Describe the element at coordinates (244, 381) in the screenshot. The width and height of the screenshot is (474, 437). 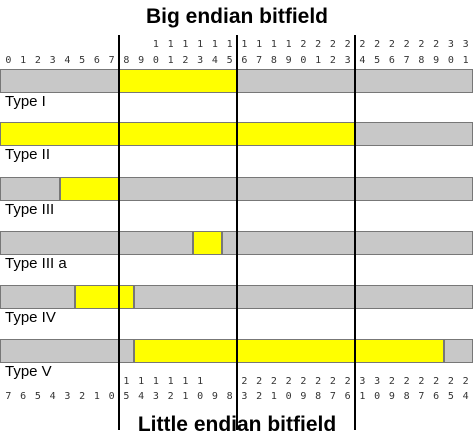
I see `little-endian-tens-digit-16: 2` at that location.